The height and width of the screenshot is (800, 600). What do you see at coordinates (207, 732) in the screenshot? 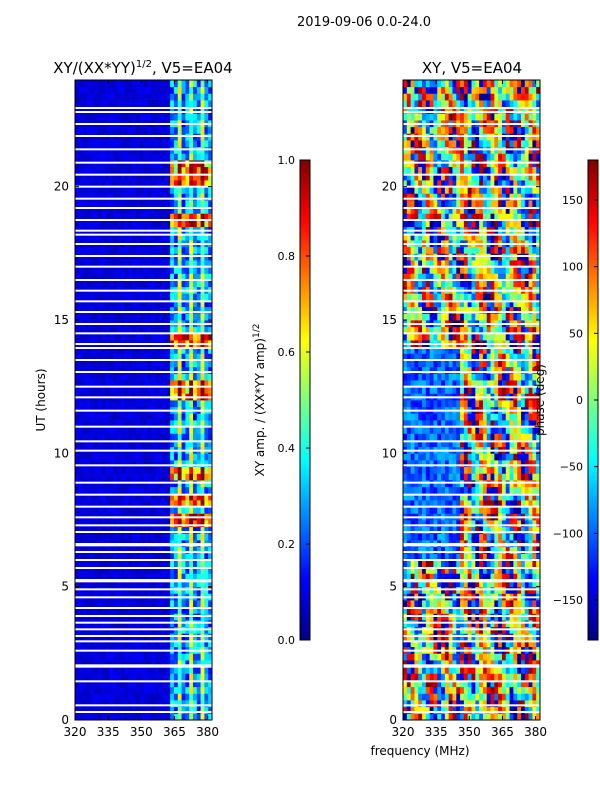
I see `x-tick-label: 380` at bounding box center [207, 732].